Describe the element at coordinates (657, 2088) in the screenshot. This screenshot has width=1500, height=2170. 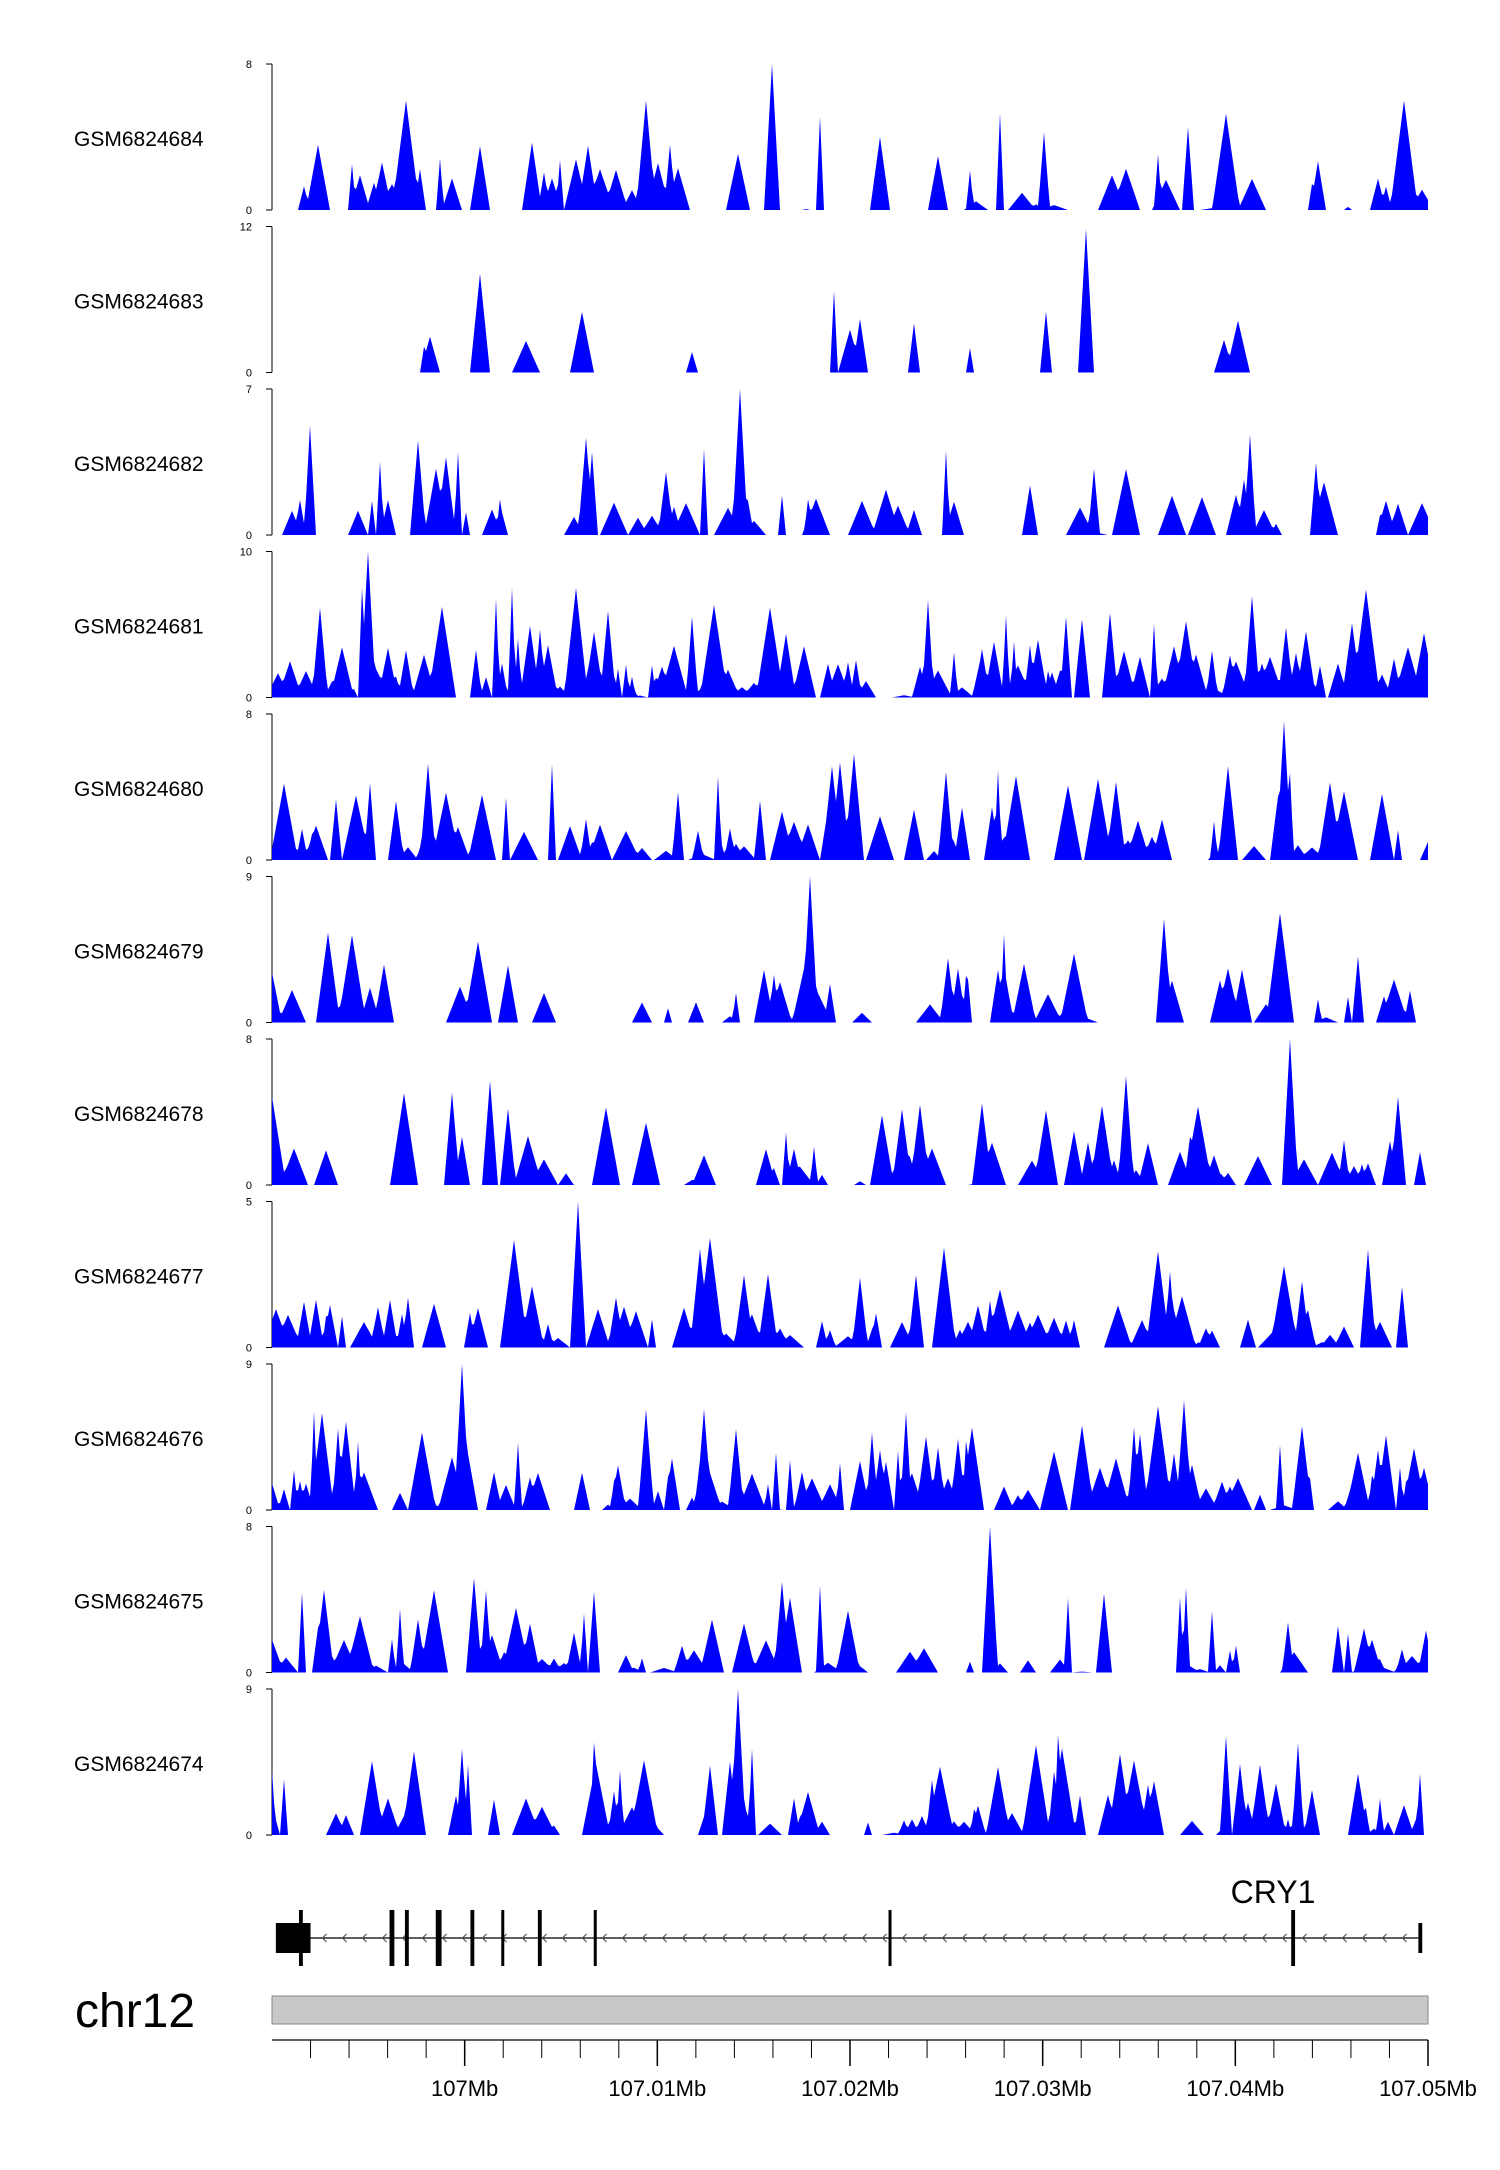
I see `genome-tick-label: 107.01Mb` at that location.